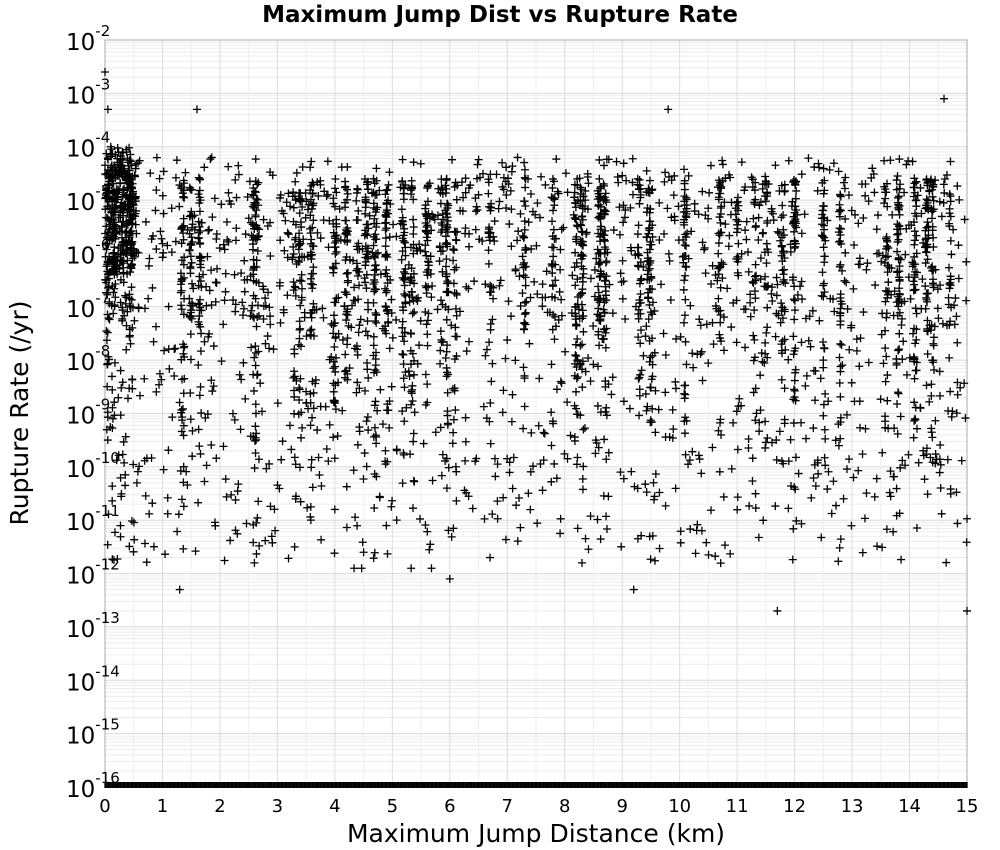  I want to click on x-tick-label: 1, so click(162, 806).